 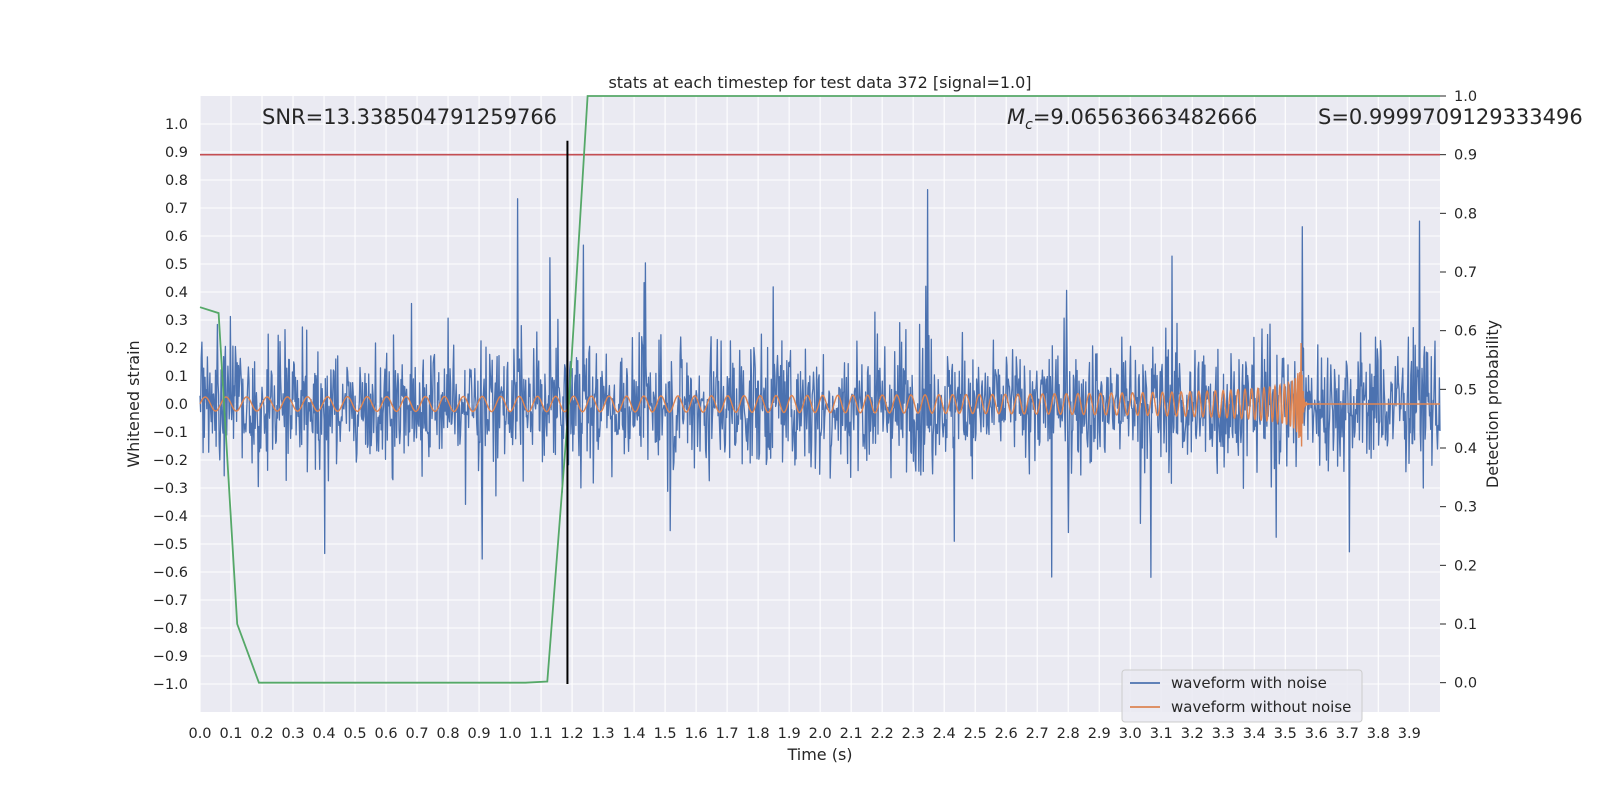 What do you see at coordinates (261, 734) in the screenshot?
I see `x-tick-label: 0.2` at bounding box center [261, 734].